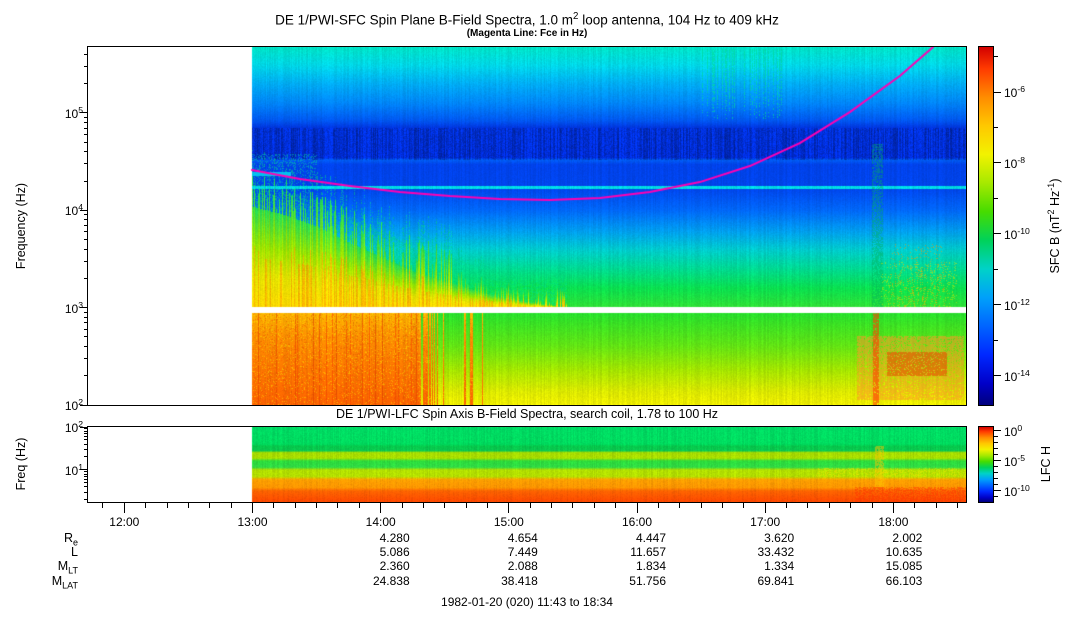 This screenshot has width=1083, height=620. Describe the element at coordinates (986, 226) in the screenshot. I see `sfc-colorbar` at that location.